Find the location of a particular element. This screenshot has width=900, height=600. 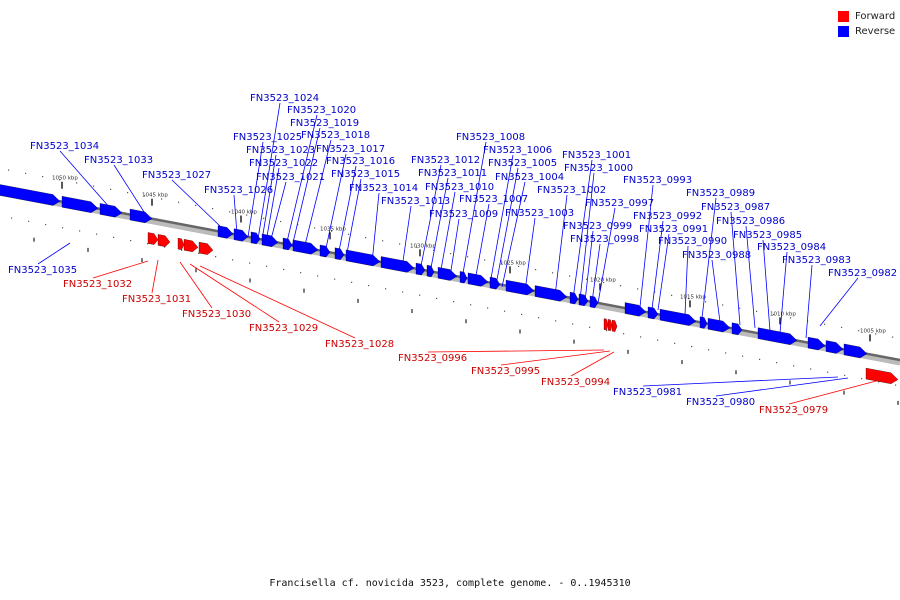

gene-label: FN3523_1000 is located at coordinates (598, 168).